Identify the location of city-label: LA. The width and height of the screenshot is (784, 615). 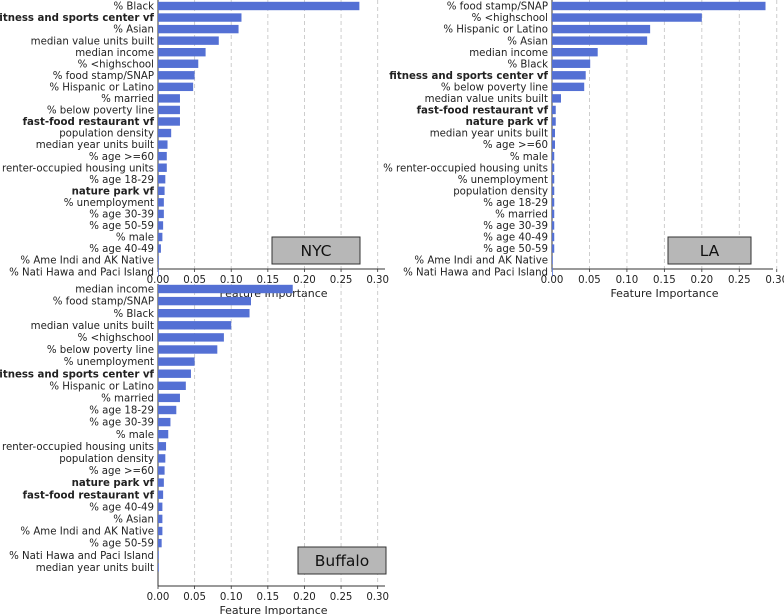
(710, 251).